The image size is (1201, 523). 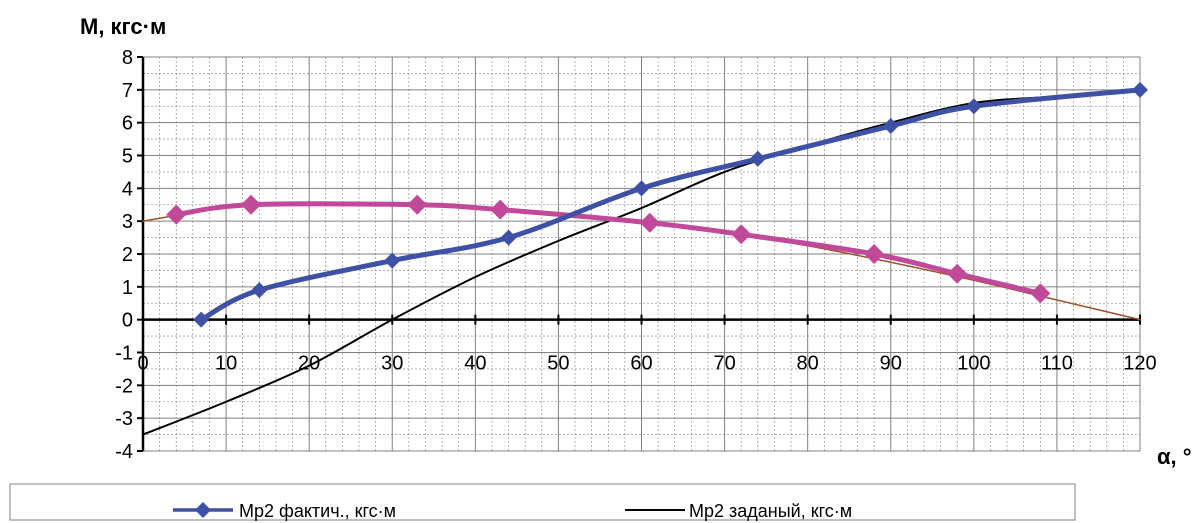 I want to click on x-tick-label: 20, so click(x=309, y=364).